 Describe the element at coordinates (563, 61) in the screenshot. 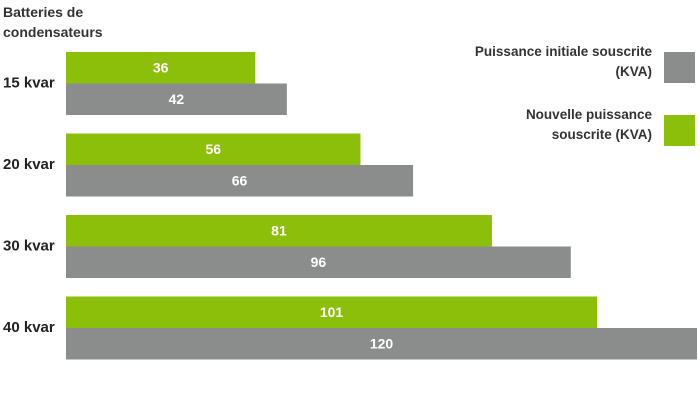

I see `legend-label: Puissance initiale souscrite (KVA)` at that location.